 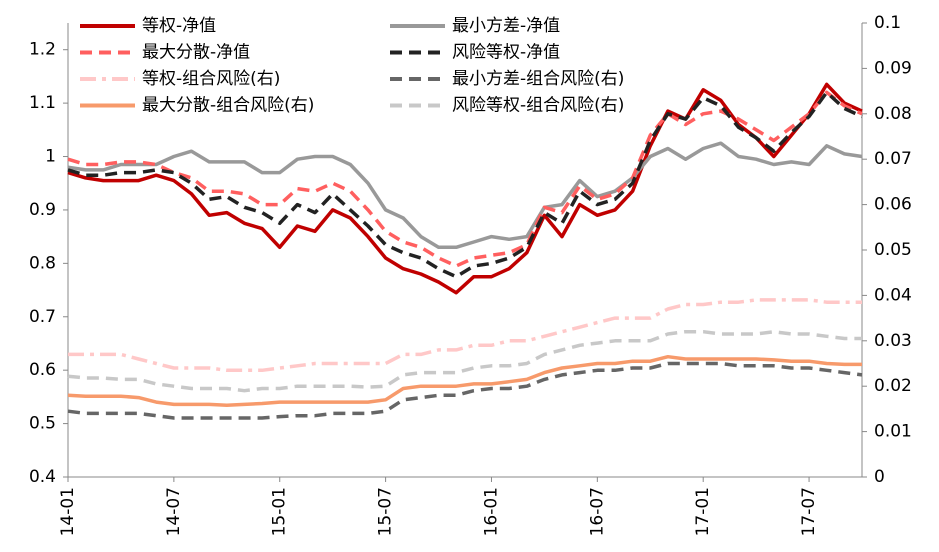 What do you see at coordinates (491, 511) in the screenshot?
I see `x-tick-label: 16-01` at bounding box center [491, 511].